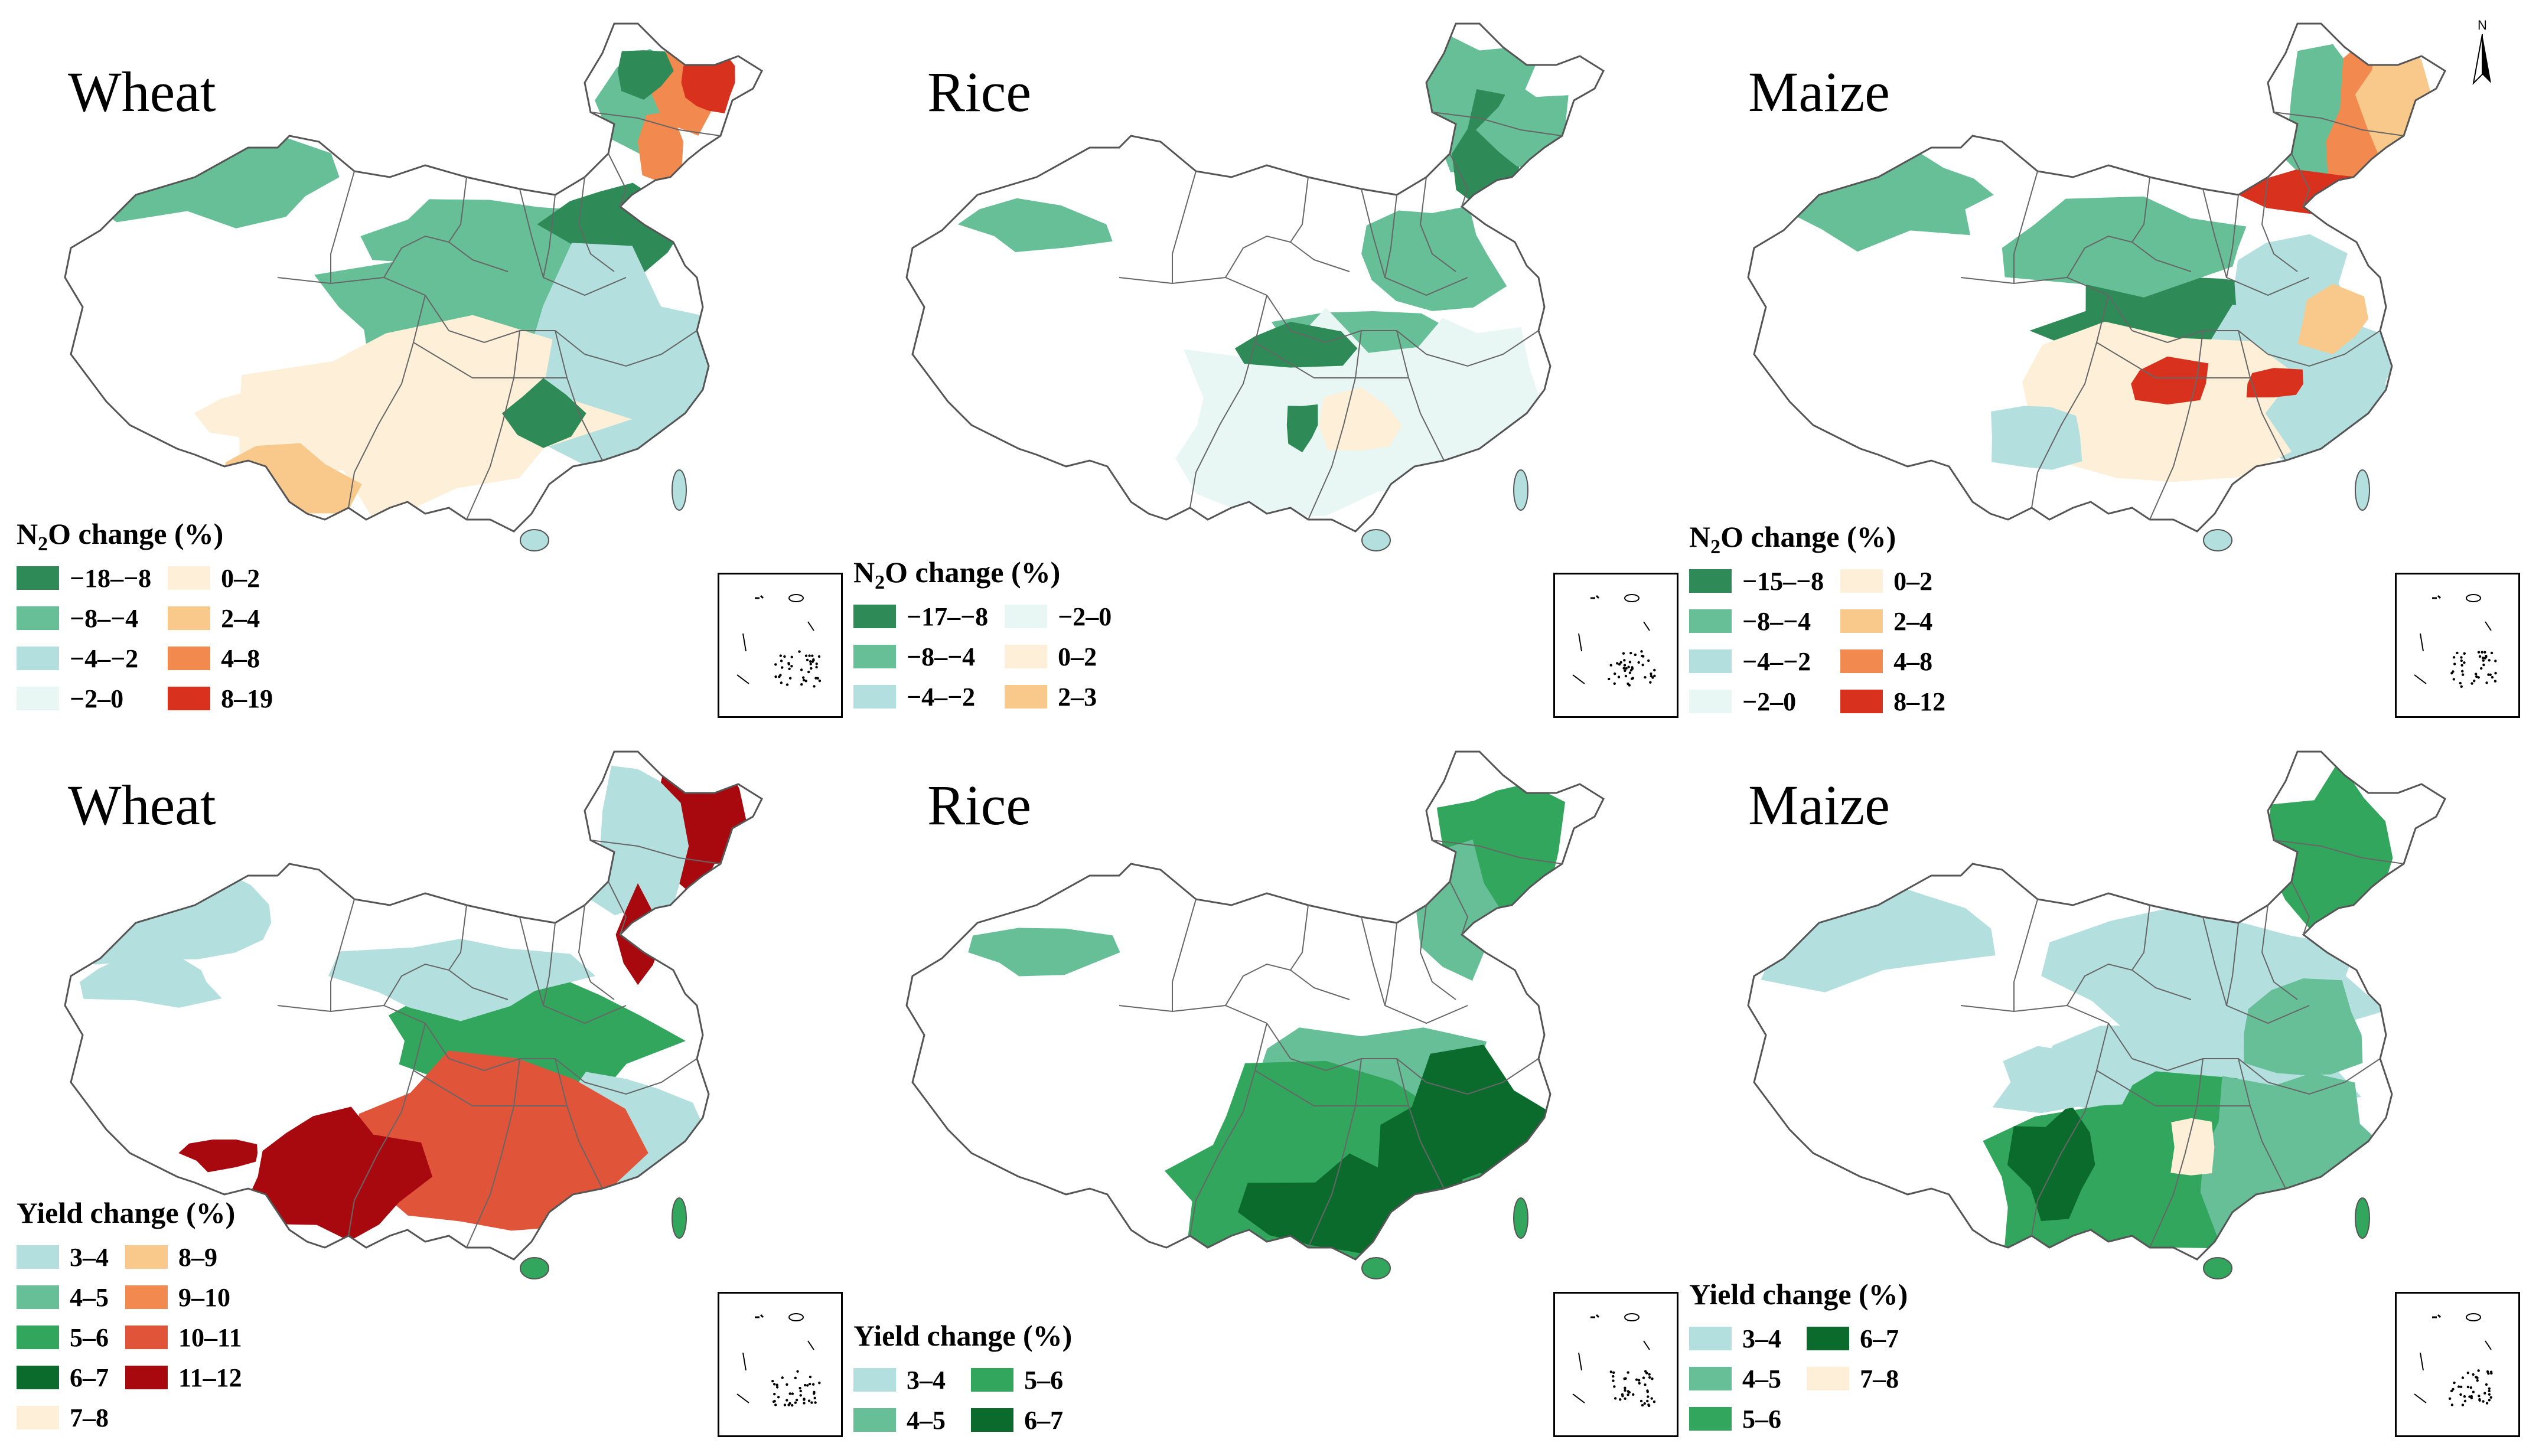 Image resolution: width=2526 pixels, height=1456 pixels. What do you see at coordinates (1085, 616) in the screenshot?
I see `legend-label: −2–0` at bounding box center [1085, 616].